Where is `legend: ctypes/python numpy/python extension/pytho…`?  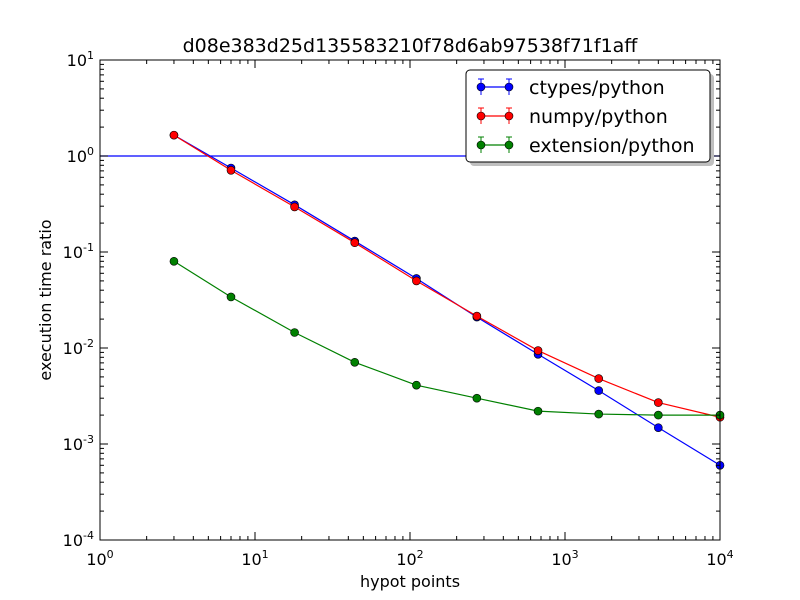 legend: ctypes/python numpy/python extension/pytho… is located at coordinates (589, 117).